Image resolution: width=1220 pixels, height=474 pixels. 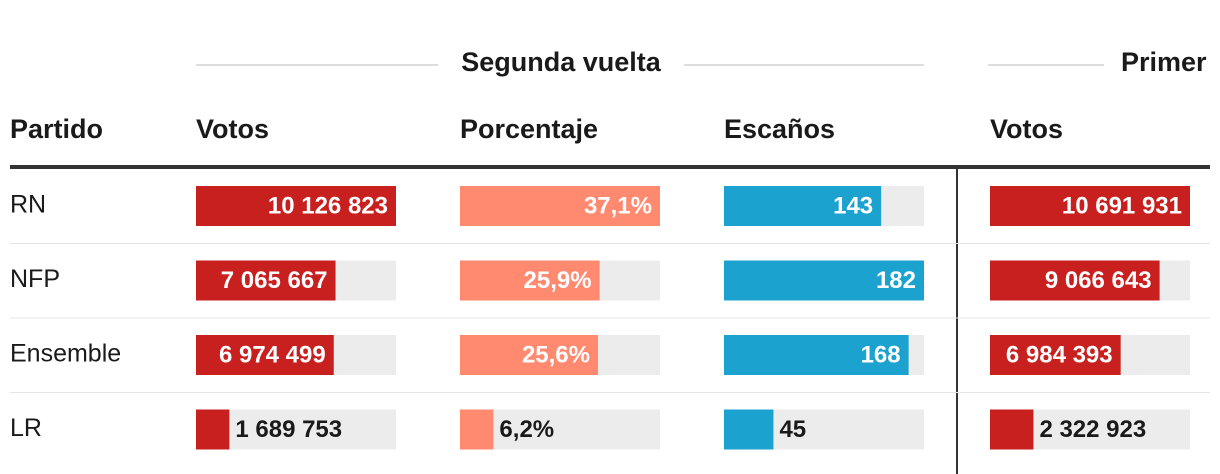 I want to click on group-header: Primer, so click(x=1164, y=62).